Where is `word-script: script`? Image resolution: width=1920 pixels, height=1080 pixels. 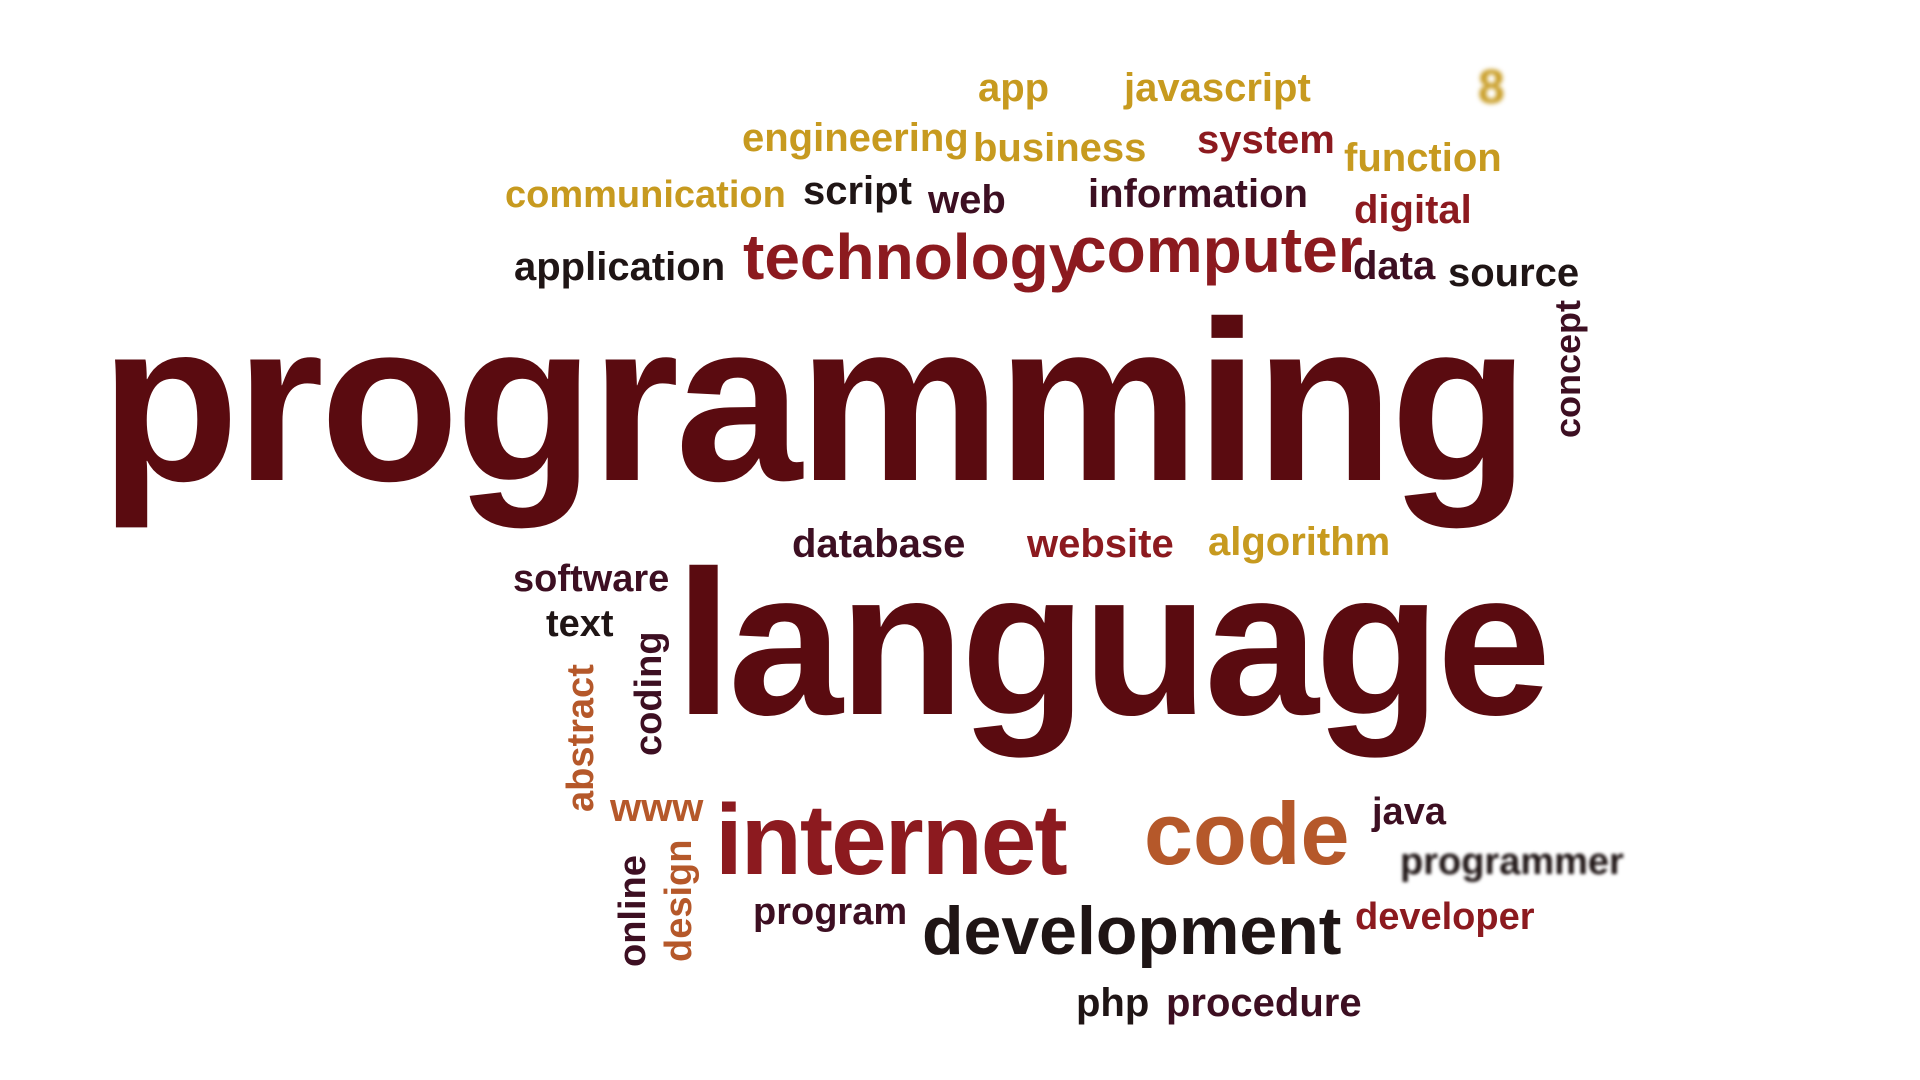
word-script: script is located at coordinates (857, 191).